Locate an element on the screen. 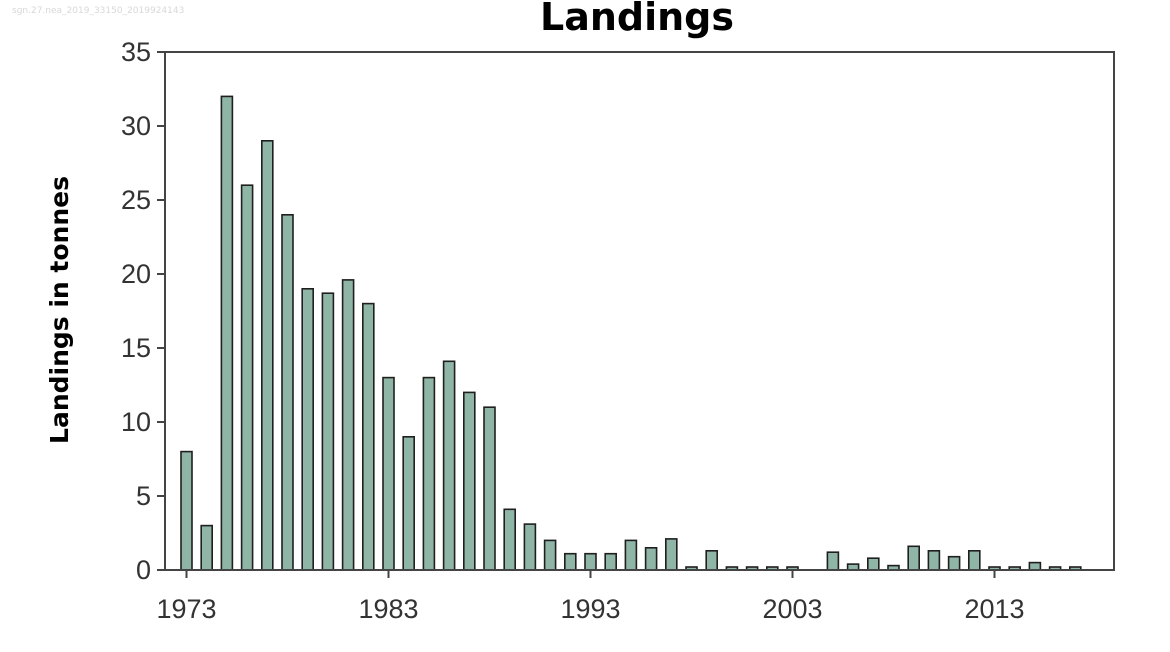 The image size is (1170, 652). bar-1982 is located at coordinates (368, 436).